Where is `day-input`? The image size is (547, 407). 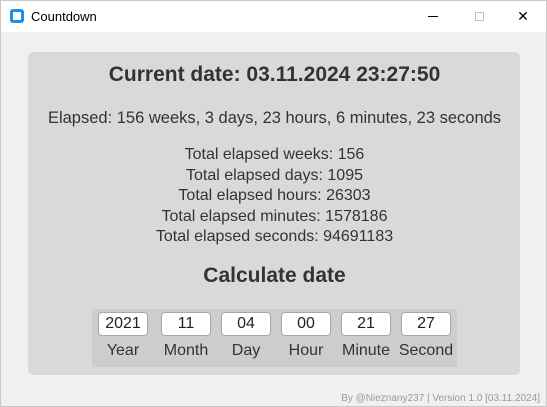
day-input is located at coordinates (246, 324).